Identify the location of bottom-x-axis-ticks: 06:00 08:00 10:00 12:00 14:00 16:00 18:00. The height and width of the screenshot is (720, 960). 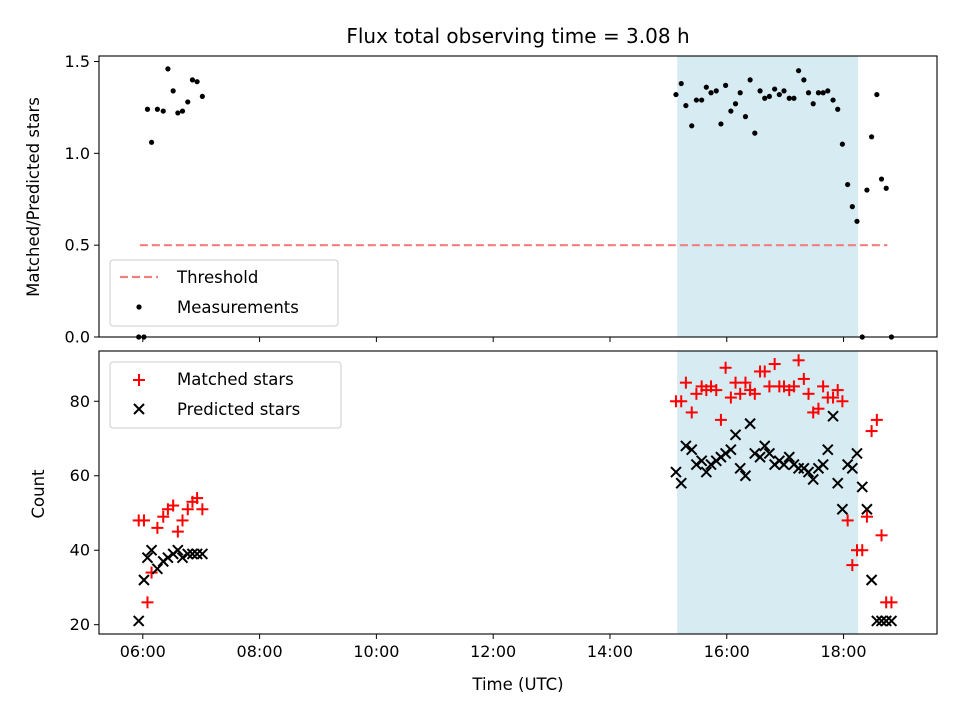
(493, 647).